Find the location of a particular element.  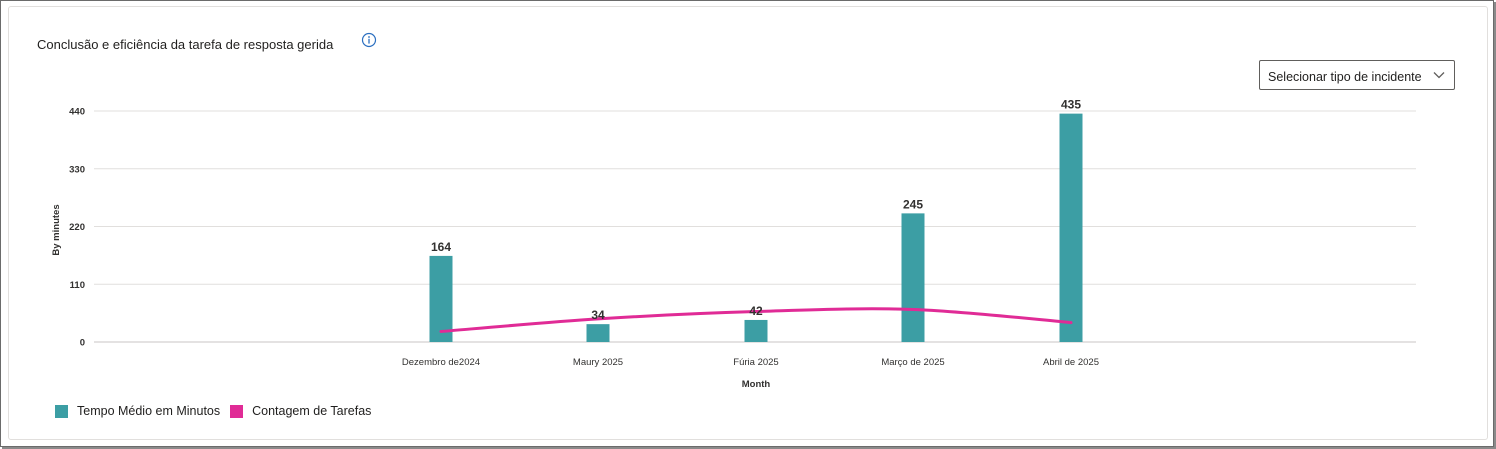

legend-label-line: Contagem de Tarefas is located at coordinates (312, 411).